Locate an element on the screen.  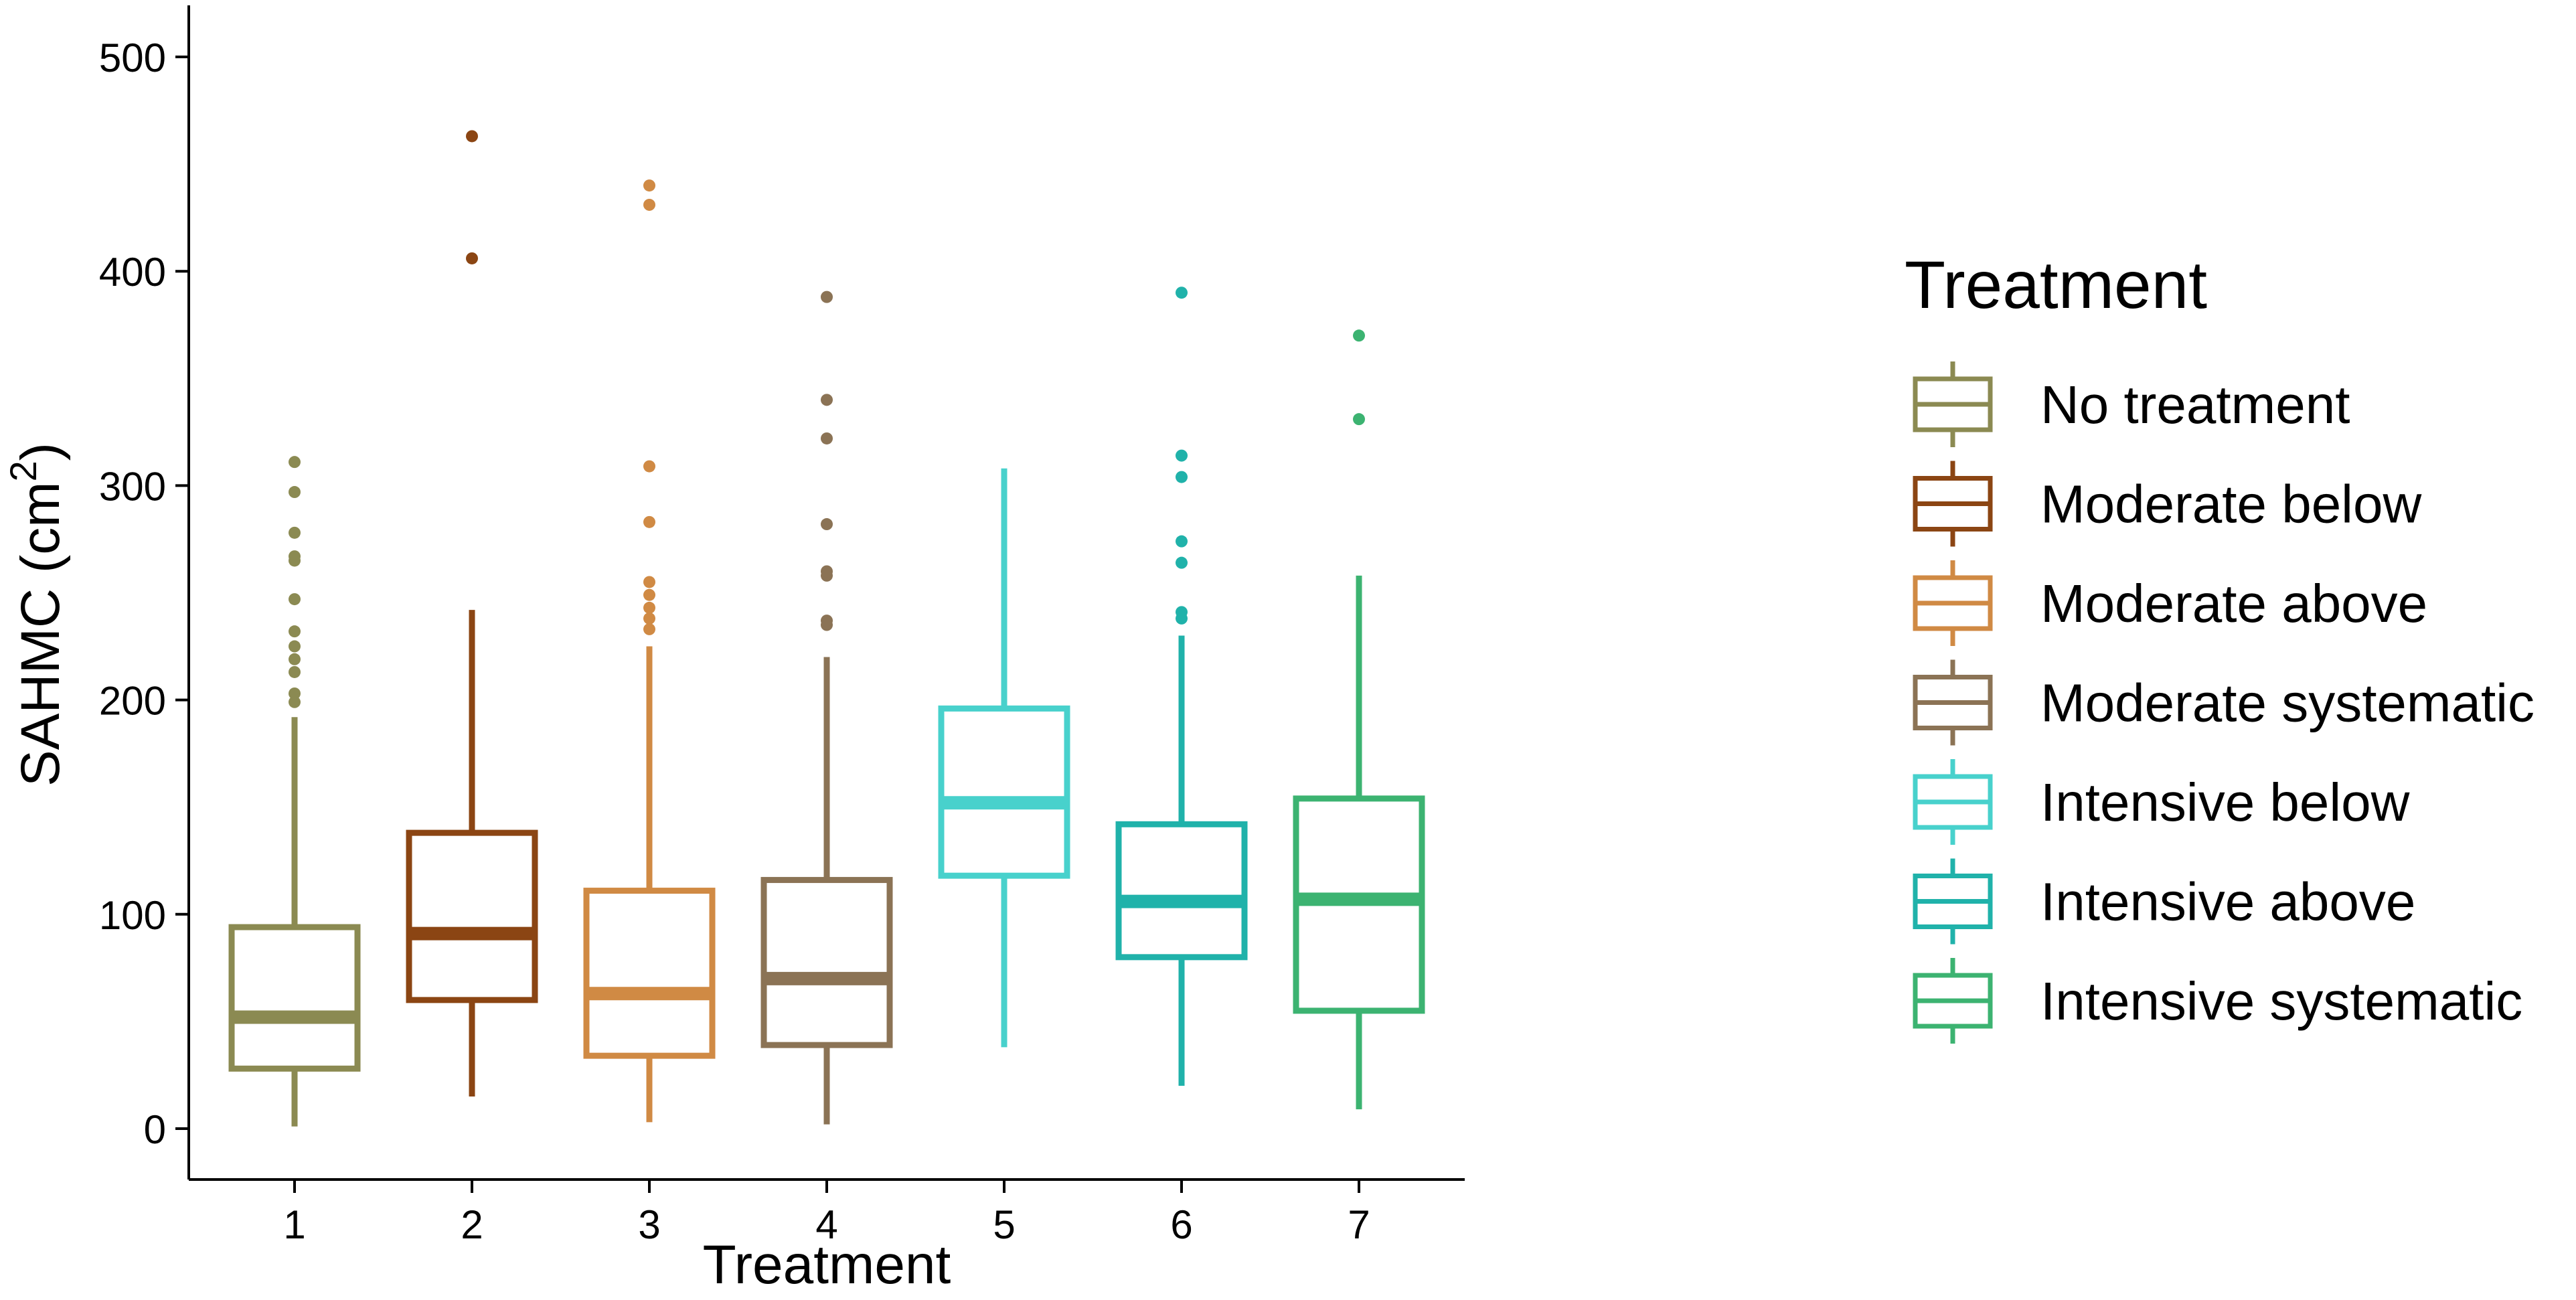
y-axis-title-superscript: 2 is located at coordinates (23, 471).